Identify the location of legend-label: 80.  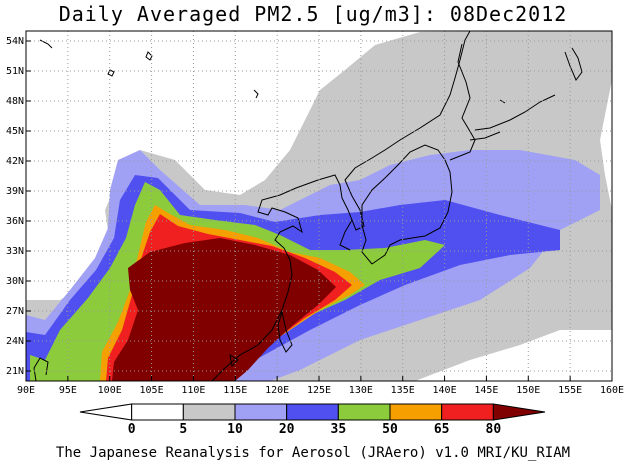
(494, 429).